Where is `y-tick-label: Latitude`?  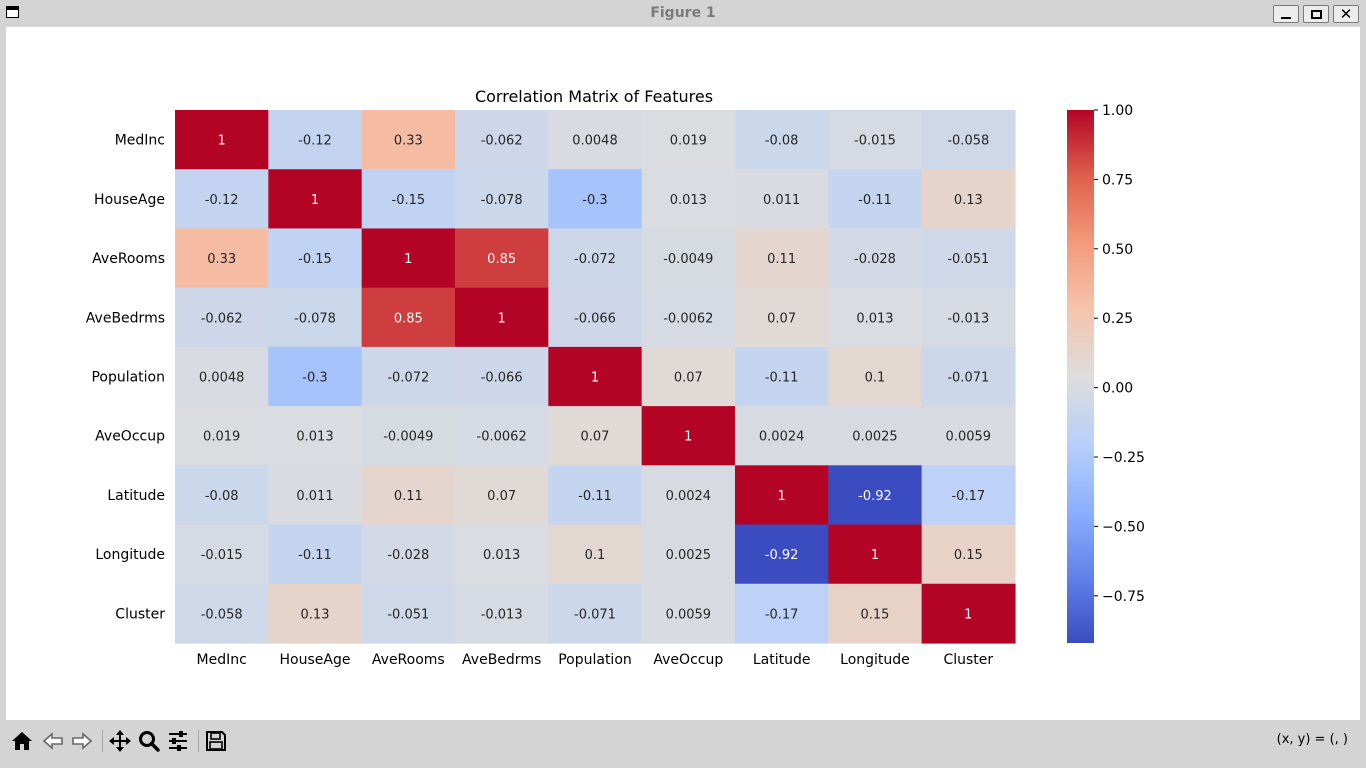 y-tick-label: Latitude is located at coordinates (136, 496).